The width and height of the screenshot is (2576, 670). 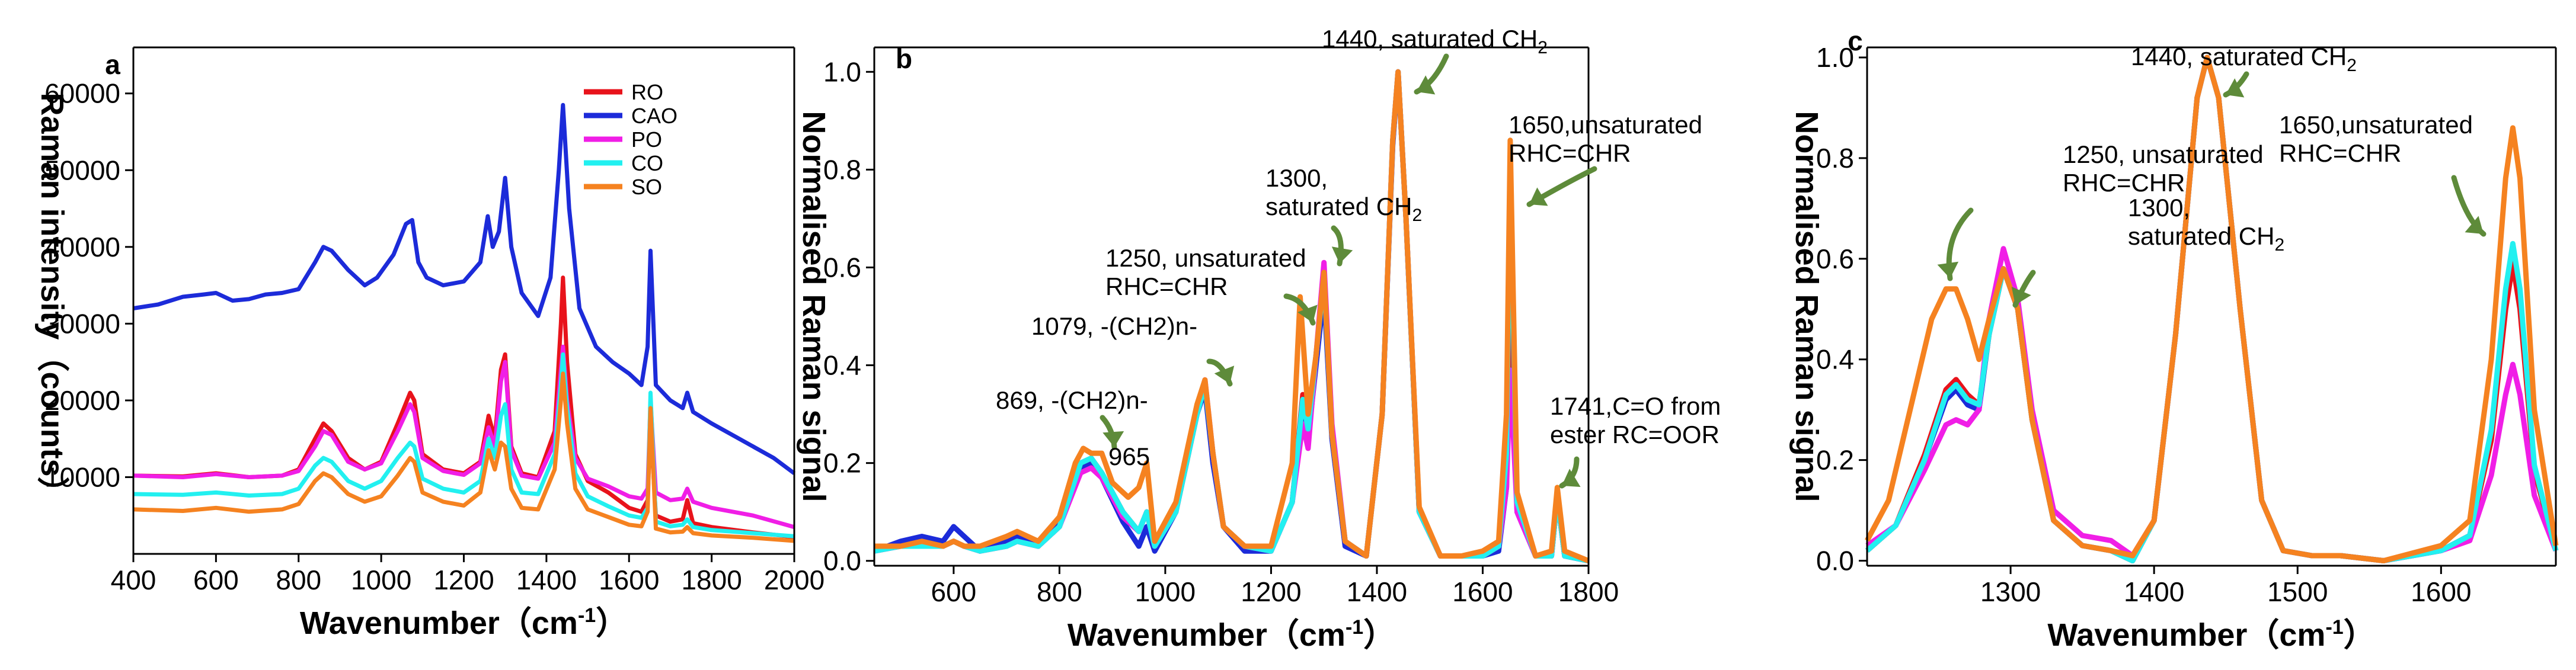 What do you see at coordinates (2297, 591) in the screenshot?
I see `x-tick-label: 1500` at bounding box center [2297, 591].